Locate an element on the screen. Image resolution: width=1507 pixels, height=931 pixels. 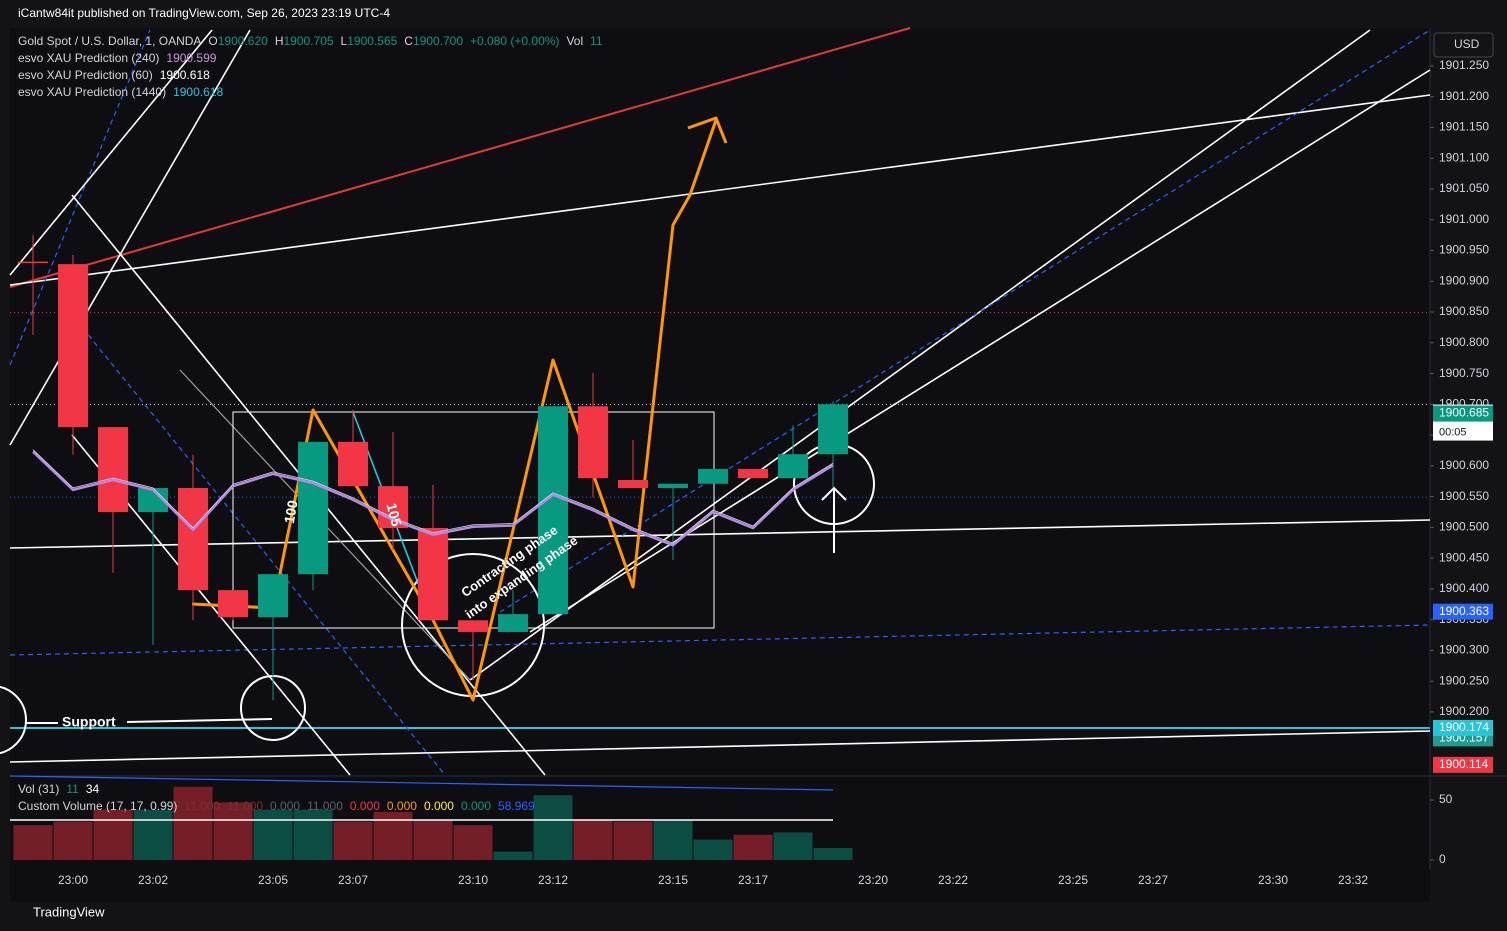
y-tick-label: 1901.100 is located at coordinates (1464, 157).